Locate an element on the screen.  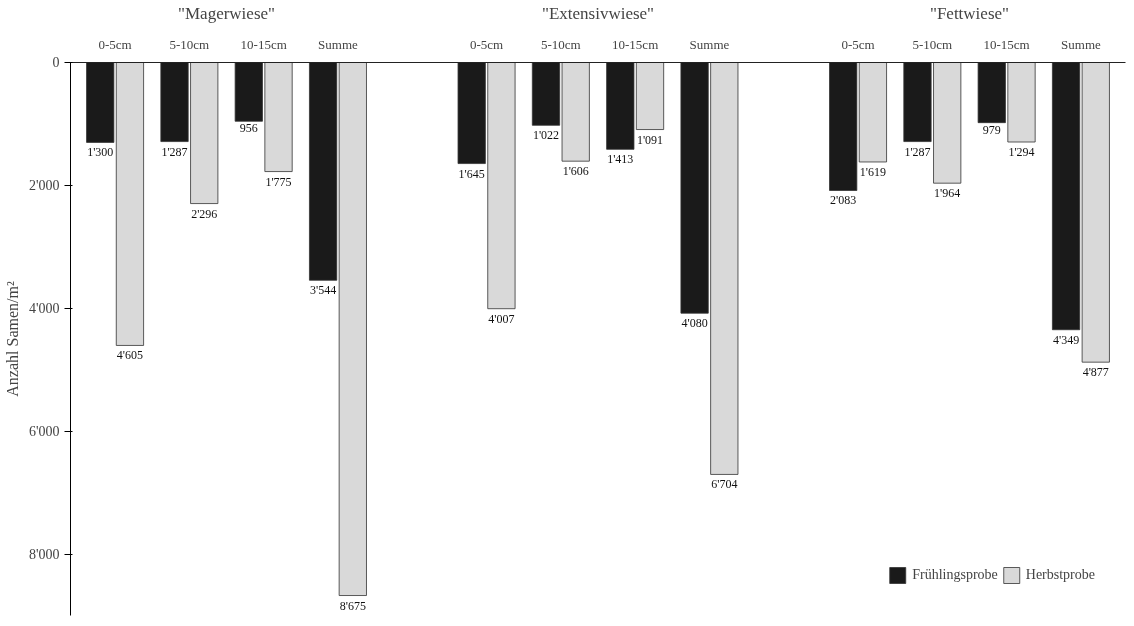
data-label: 1'022 is located at coordinates (546, 135).